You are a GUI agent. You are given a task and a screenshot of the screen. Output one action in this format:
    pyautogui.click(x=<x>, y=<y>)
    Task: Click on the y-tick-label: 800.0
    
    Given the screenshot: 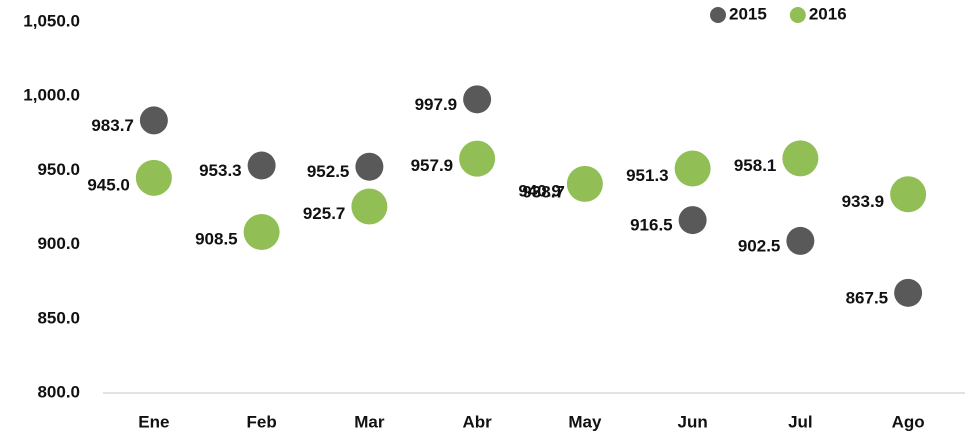 What is the action you would take?
    pyautogui.click(x=58, y=391)
    